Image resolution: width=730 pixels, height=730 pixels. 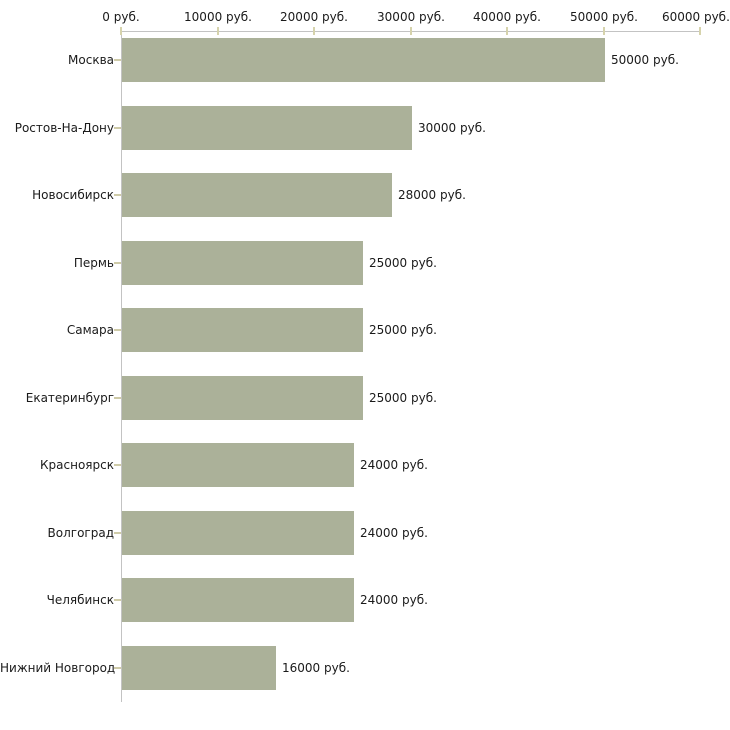 I want to click on x-axis-tick-label: 40000 руб., so click(x=507, y=17).